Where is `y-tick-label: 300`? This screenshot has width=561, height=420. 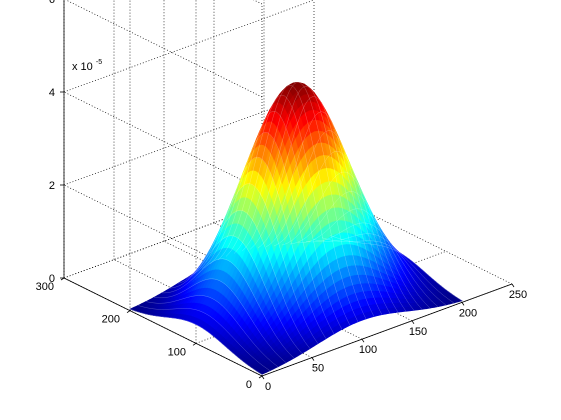 y-tick-label: 300 is located at coordinates (45, 287).